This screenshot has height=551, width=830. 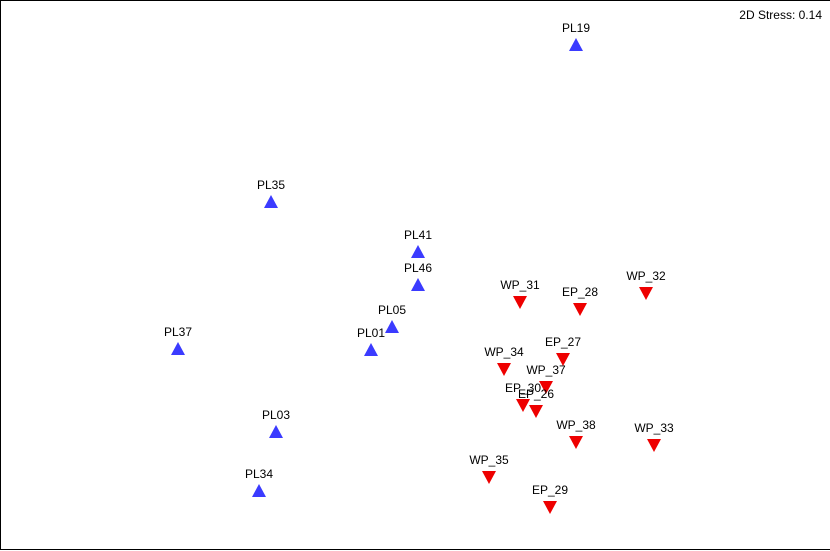 What do you see at coordinates (276, 415) in the screenshot?
I see `point-label: PL03` at bounding box center [276, 415].